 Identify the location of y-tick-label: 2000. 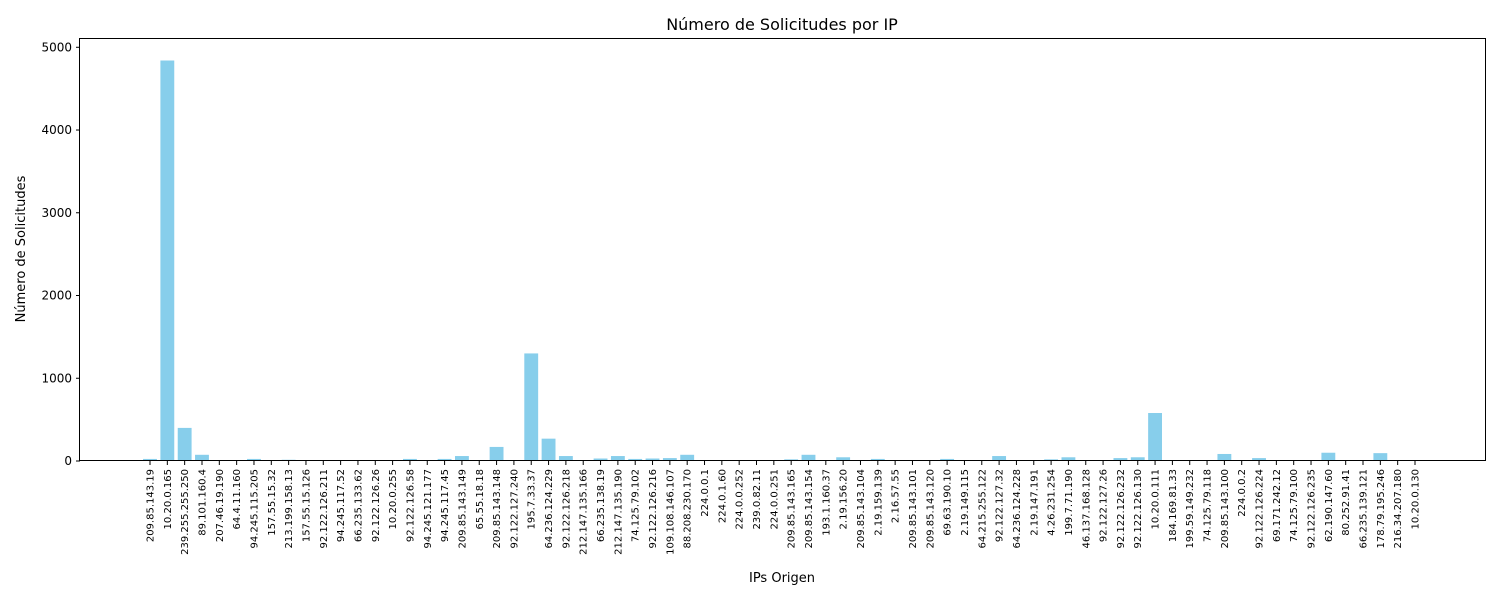
(56, 296).